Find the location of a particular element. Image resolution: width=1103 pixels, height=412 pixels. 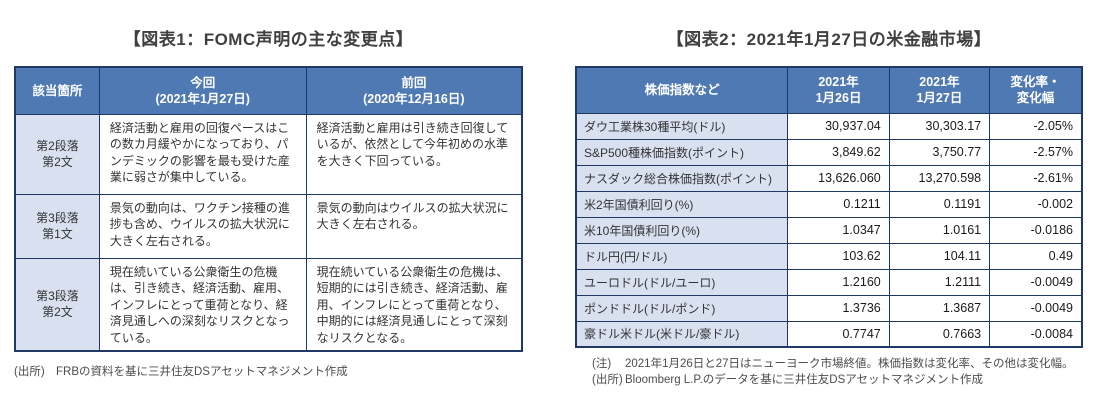

figure2-col-jan26: 2021年 1月26日 is located at coordinates (838, 90).